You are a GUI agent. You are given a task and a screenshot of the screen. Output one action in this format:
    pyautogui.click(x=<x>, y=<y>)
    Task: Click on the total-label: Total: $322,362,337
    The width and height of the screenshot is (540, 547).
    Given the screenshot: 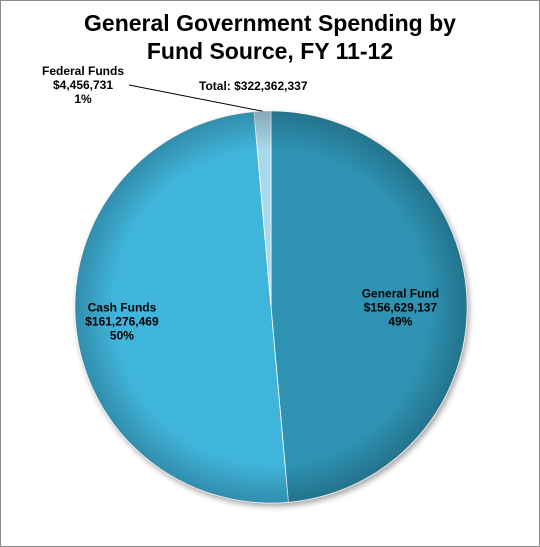 What is the action you would take?
    pyautogui.click(x=253, y=86)
    